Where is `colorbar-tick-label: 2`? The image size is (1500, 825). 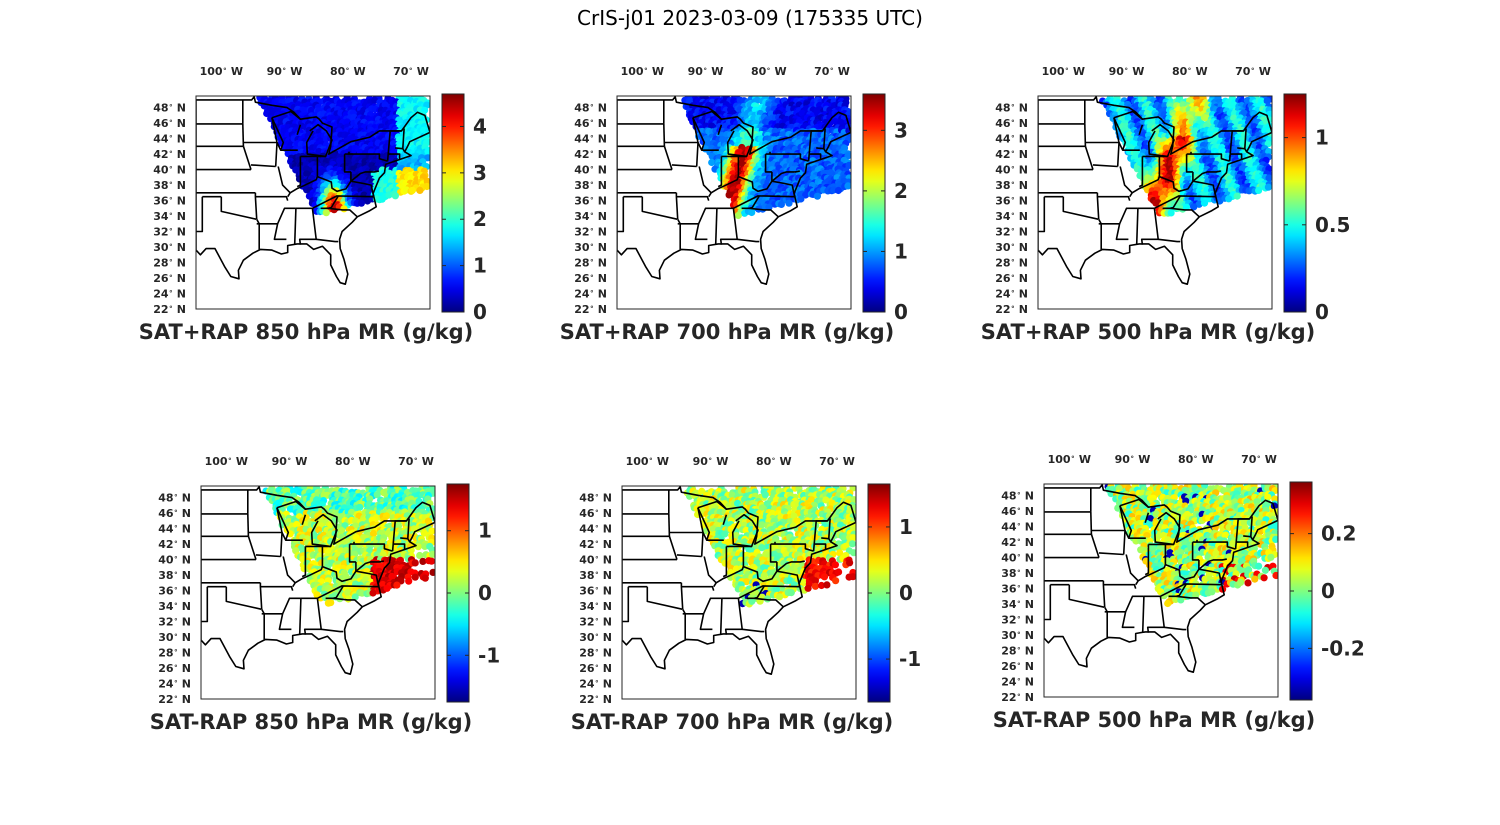 colorbar-tick-label: 2 is located at coordinates (480, 219).